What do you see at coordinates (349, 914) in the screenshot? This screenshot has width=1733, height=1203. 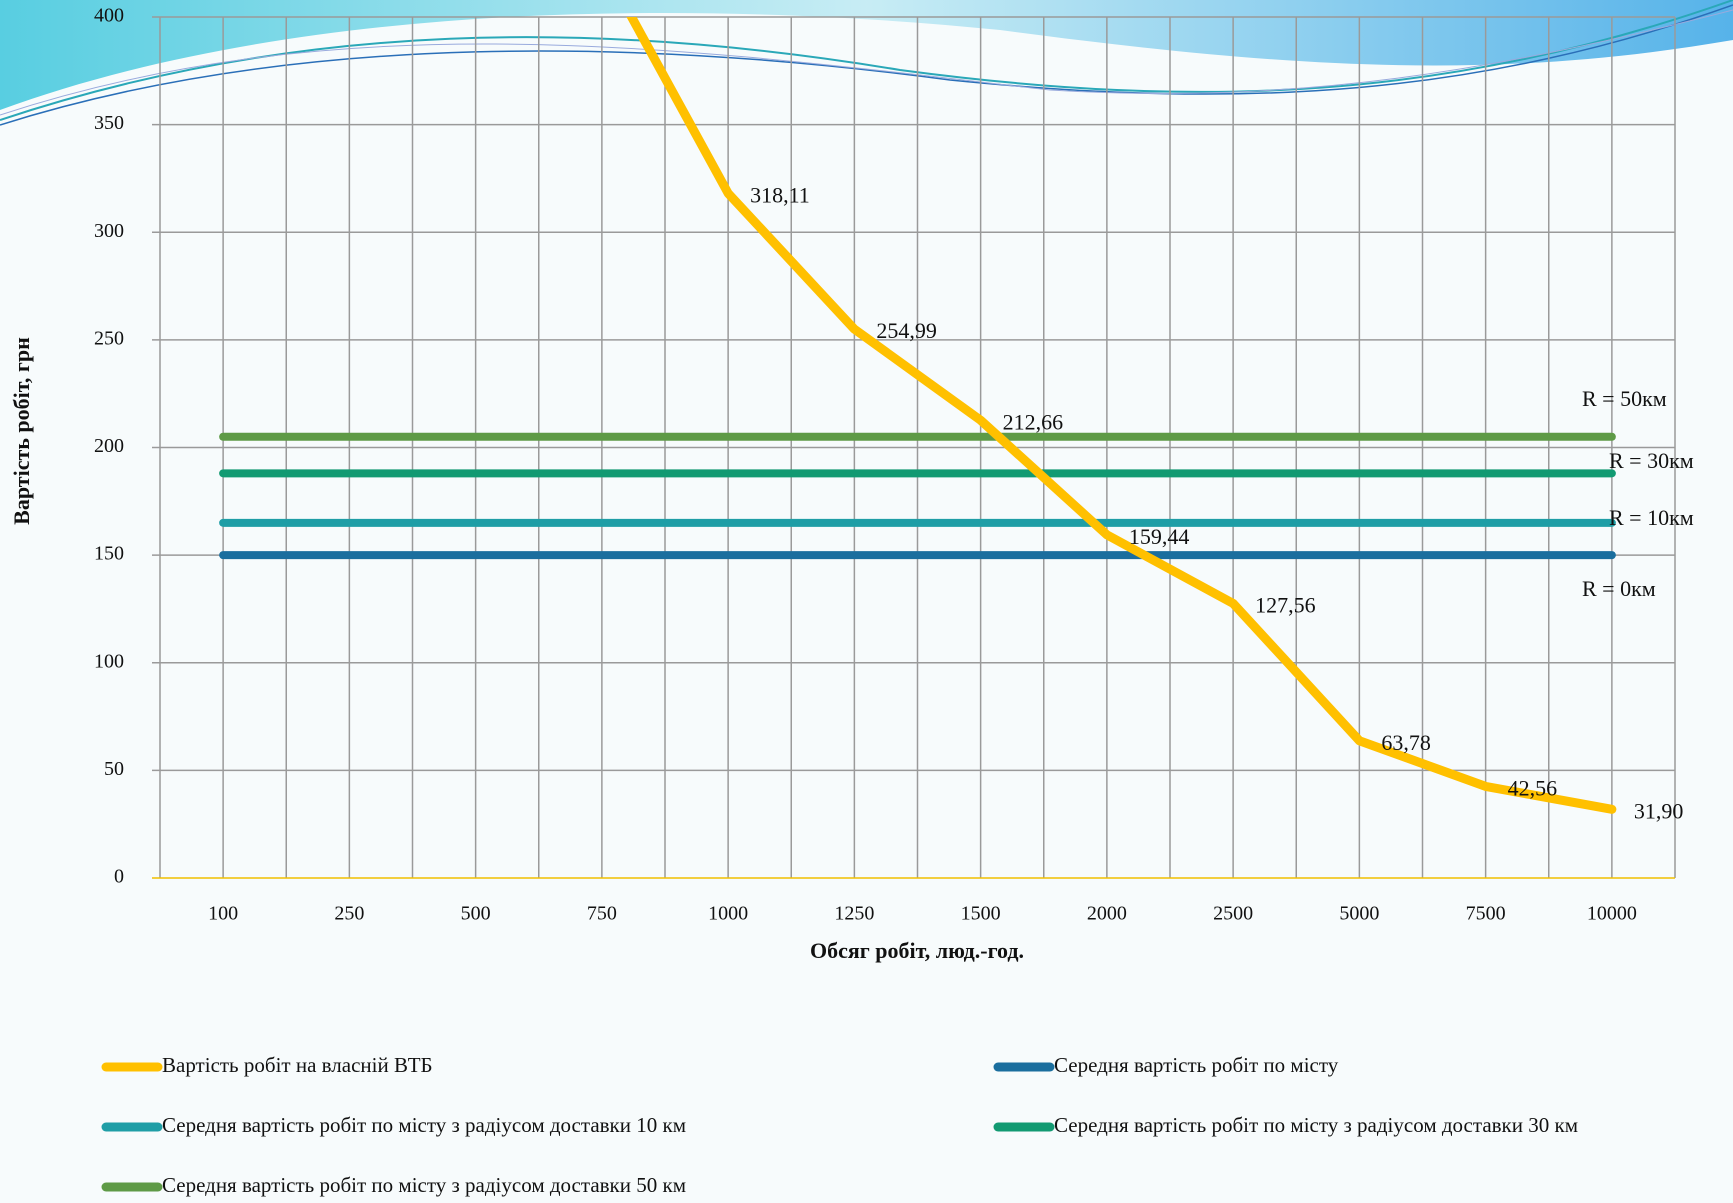 I see `x-tick-label: 250` at bounding box center [349, 914].